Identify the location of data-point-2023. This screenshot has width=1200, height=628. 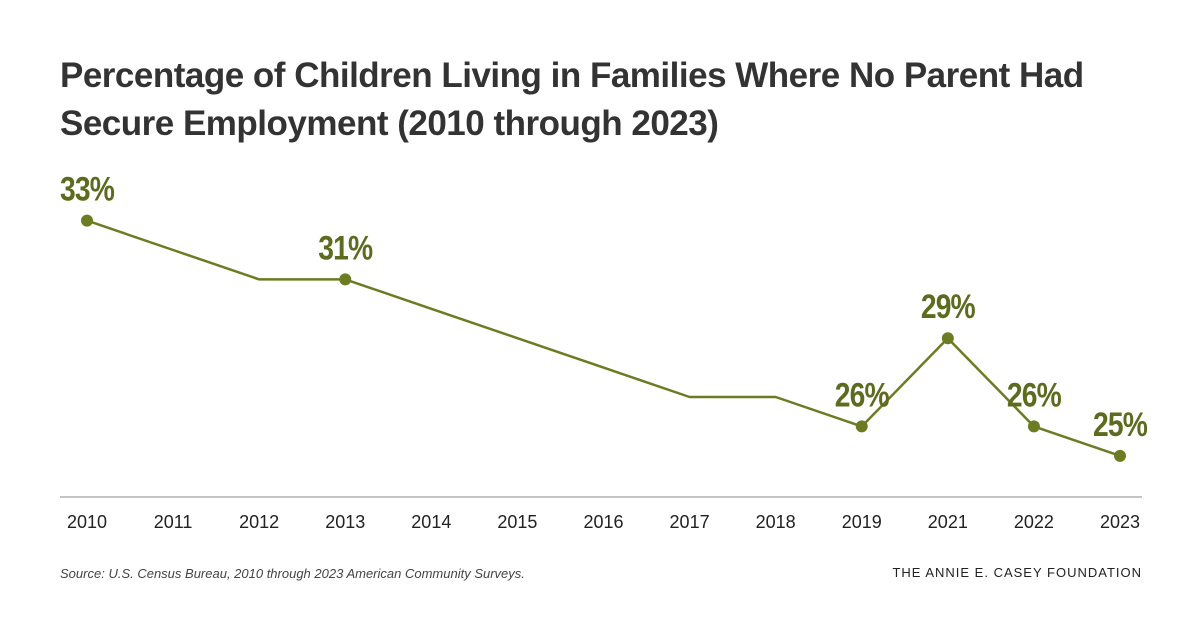
(1120, 455).